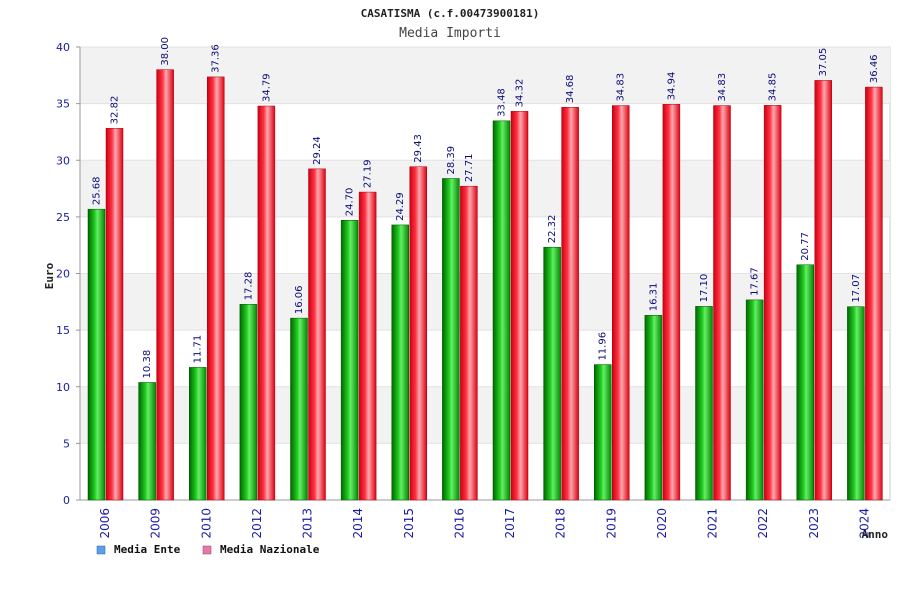 The height and width of the screenshot is (600, 900). What do you see at coordinates (96, 354) in the screenshot?
I see `bar-media-ente-2006` at bounding box center [96, 354].